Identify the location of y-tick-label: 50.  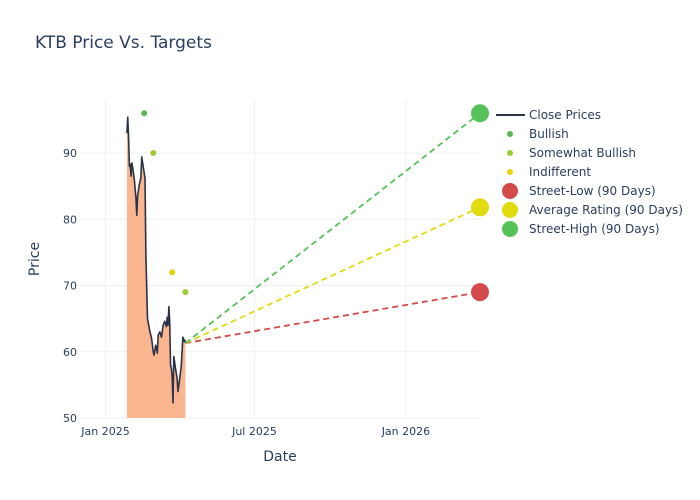
(70, 418).